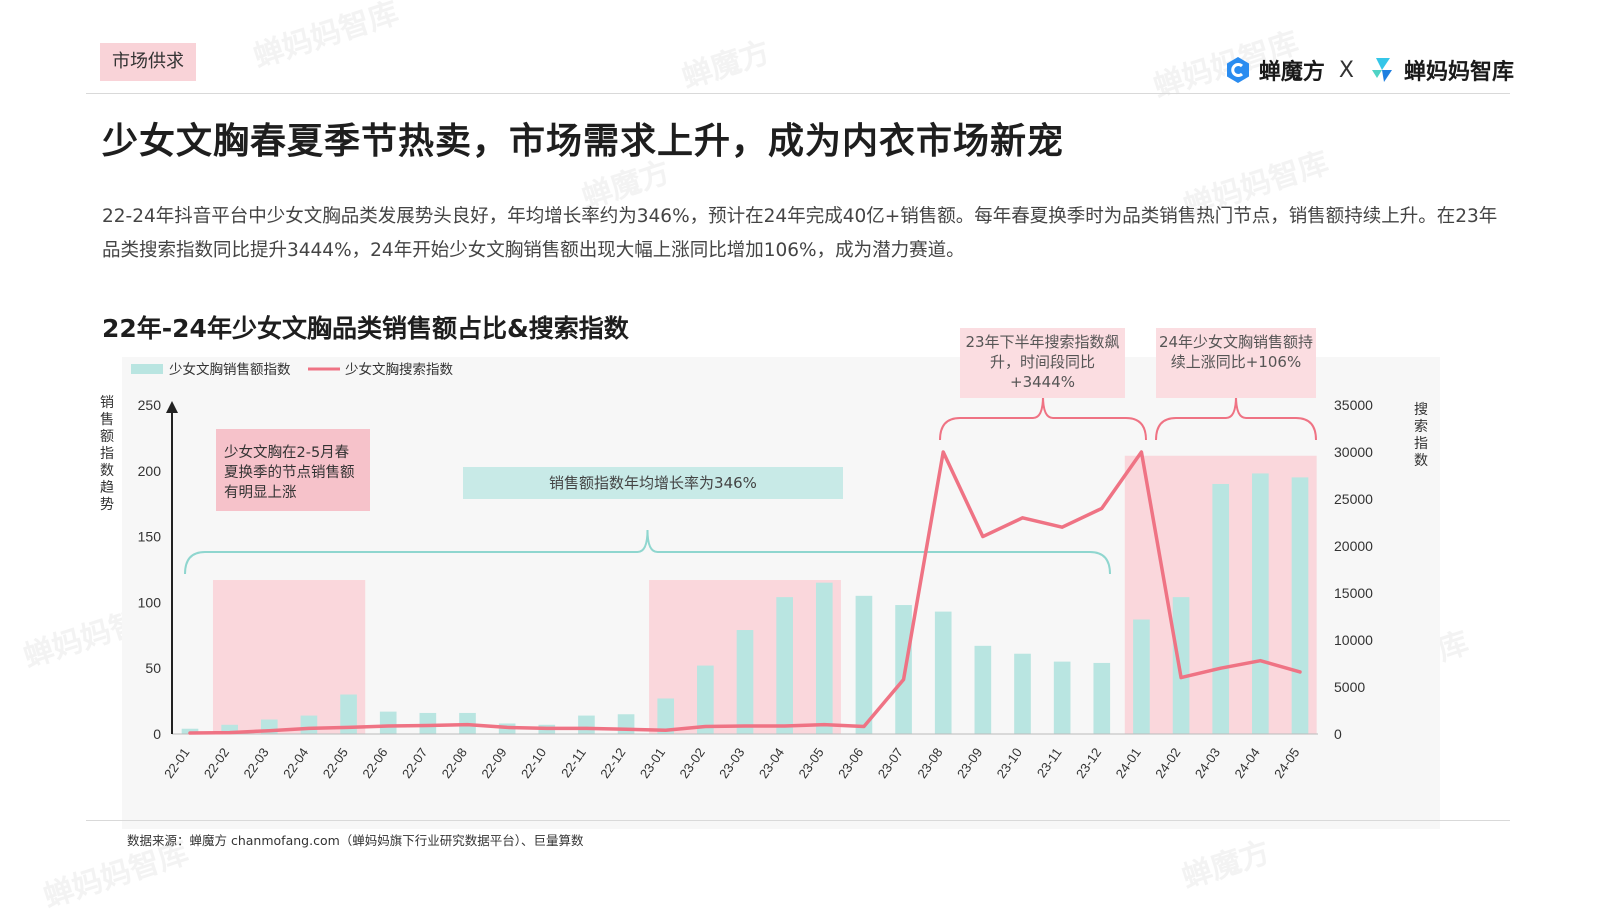  Describe the element at coordinates (216, 763) in the screenshot. I see `x-tick-22-02: 22-02` at that location.